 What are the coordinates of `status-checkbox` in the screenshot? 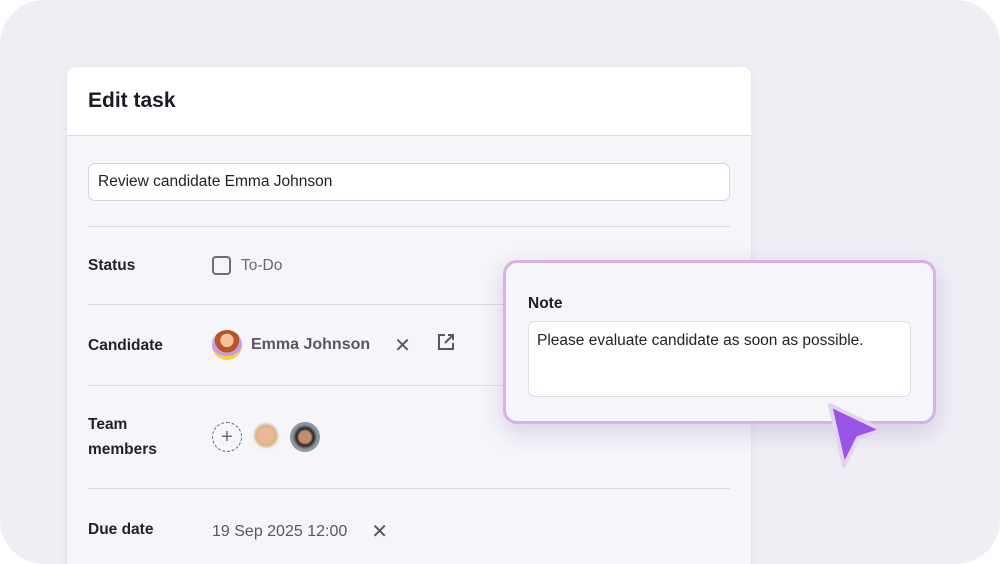 It's located at (221, 265).